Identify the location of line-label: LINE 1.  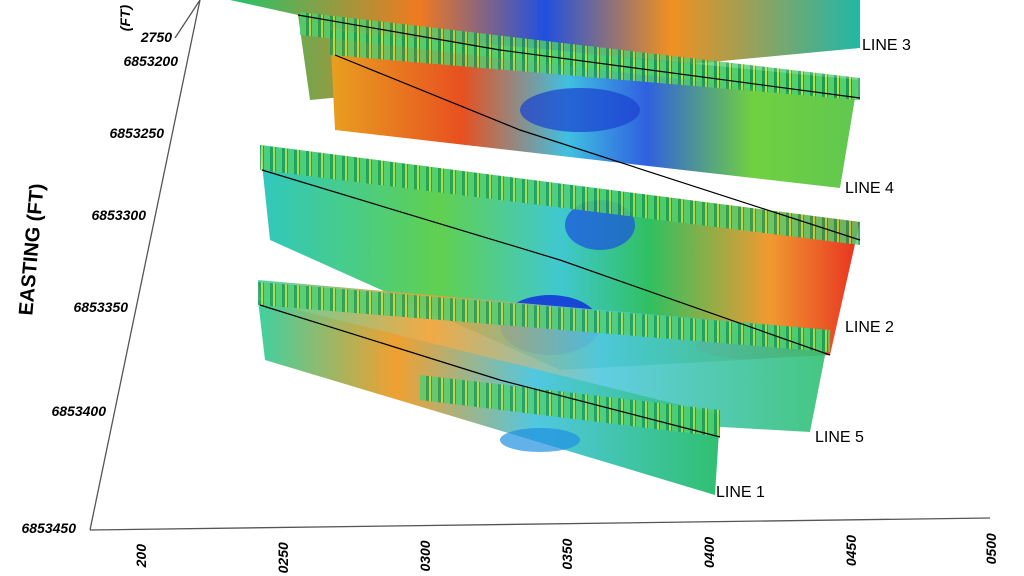
(740, 492).